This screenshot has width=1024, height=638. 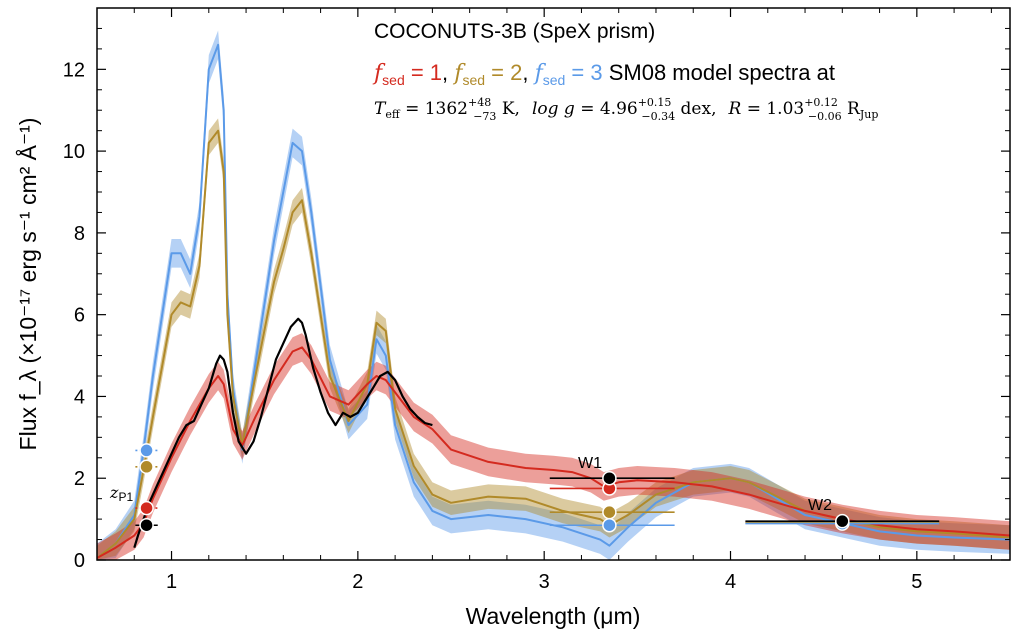 What do you see at coordinates (393, 80) in the screenshot?
I see `legend-entry-fsed1-sub: sed` at bounding box center [393, 80].